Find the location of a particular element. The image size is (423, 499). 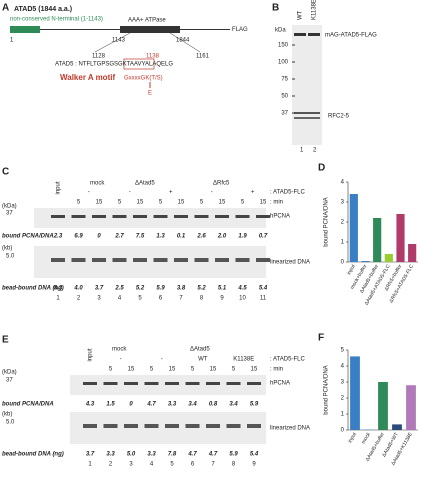

band-label: RFC2-5 is located at coordinates (339, 117).